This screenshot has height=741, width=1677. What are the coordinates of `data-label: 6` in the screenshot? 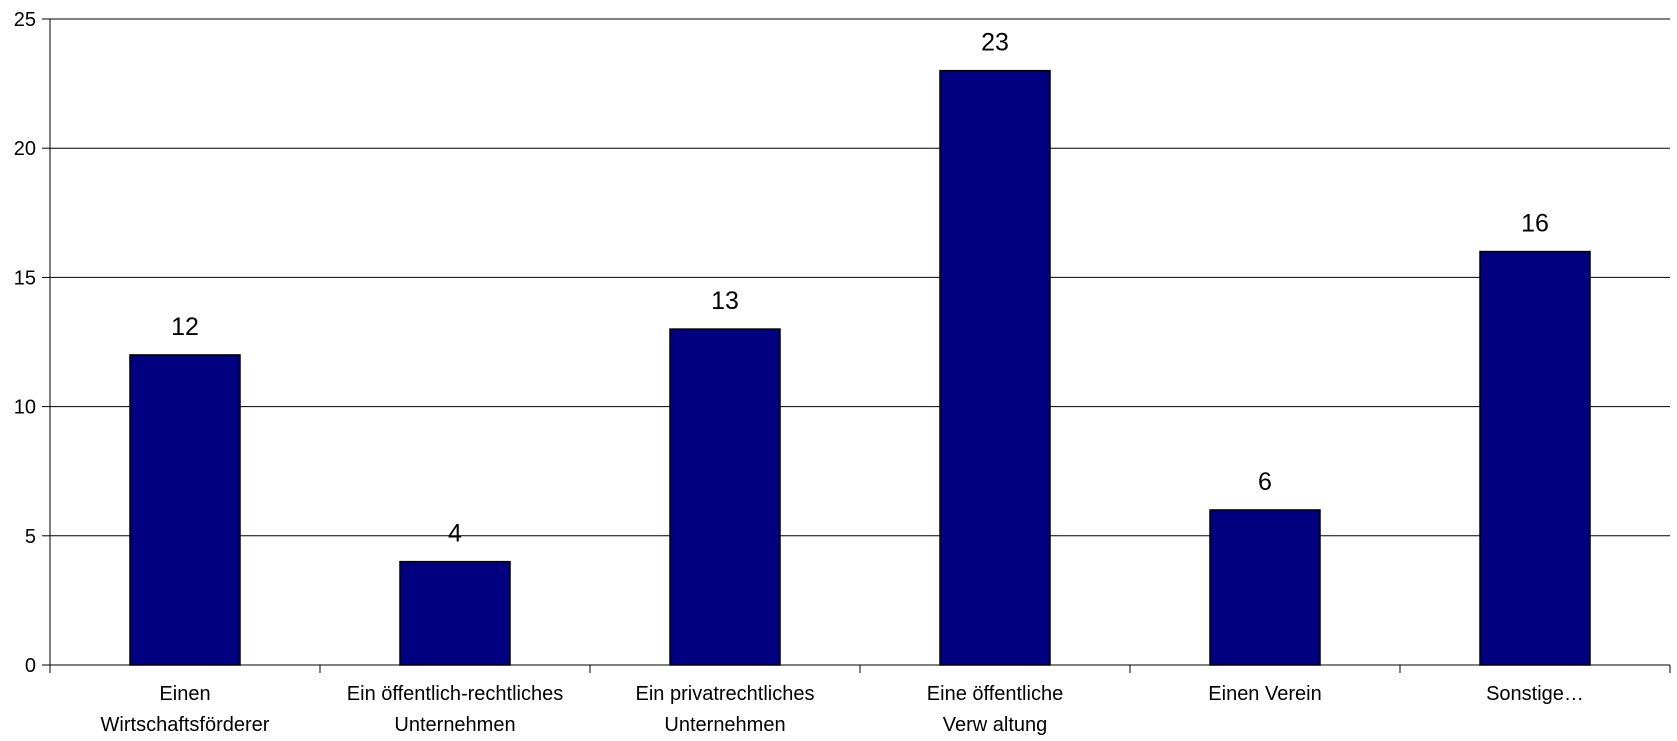 It's located at (1265, 482).